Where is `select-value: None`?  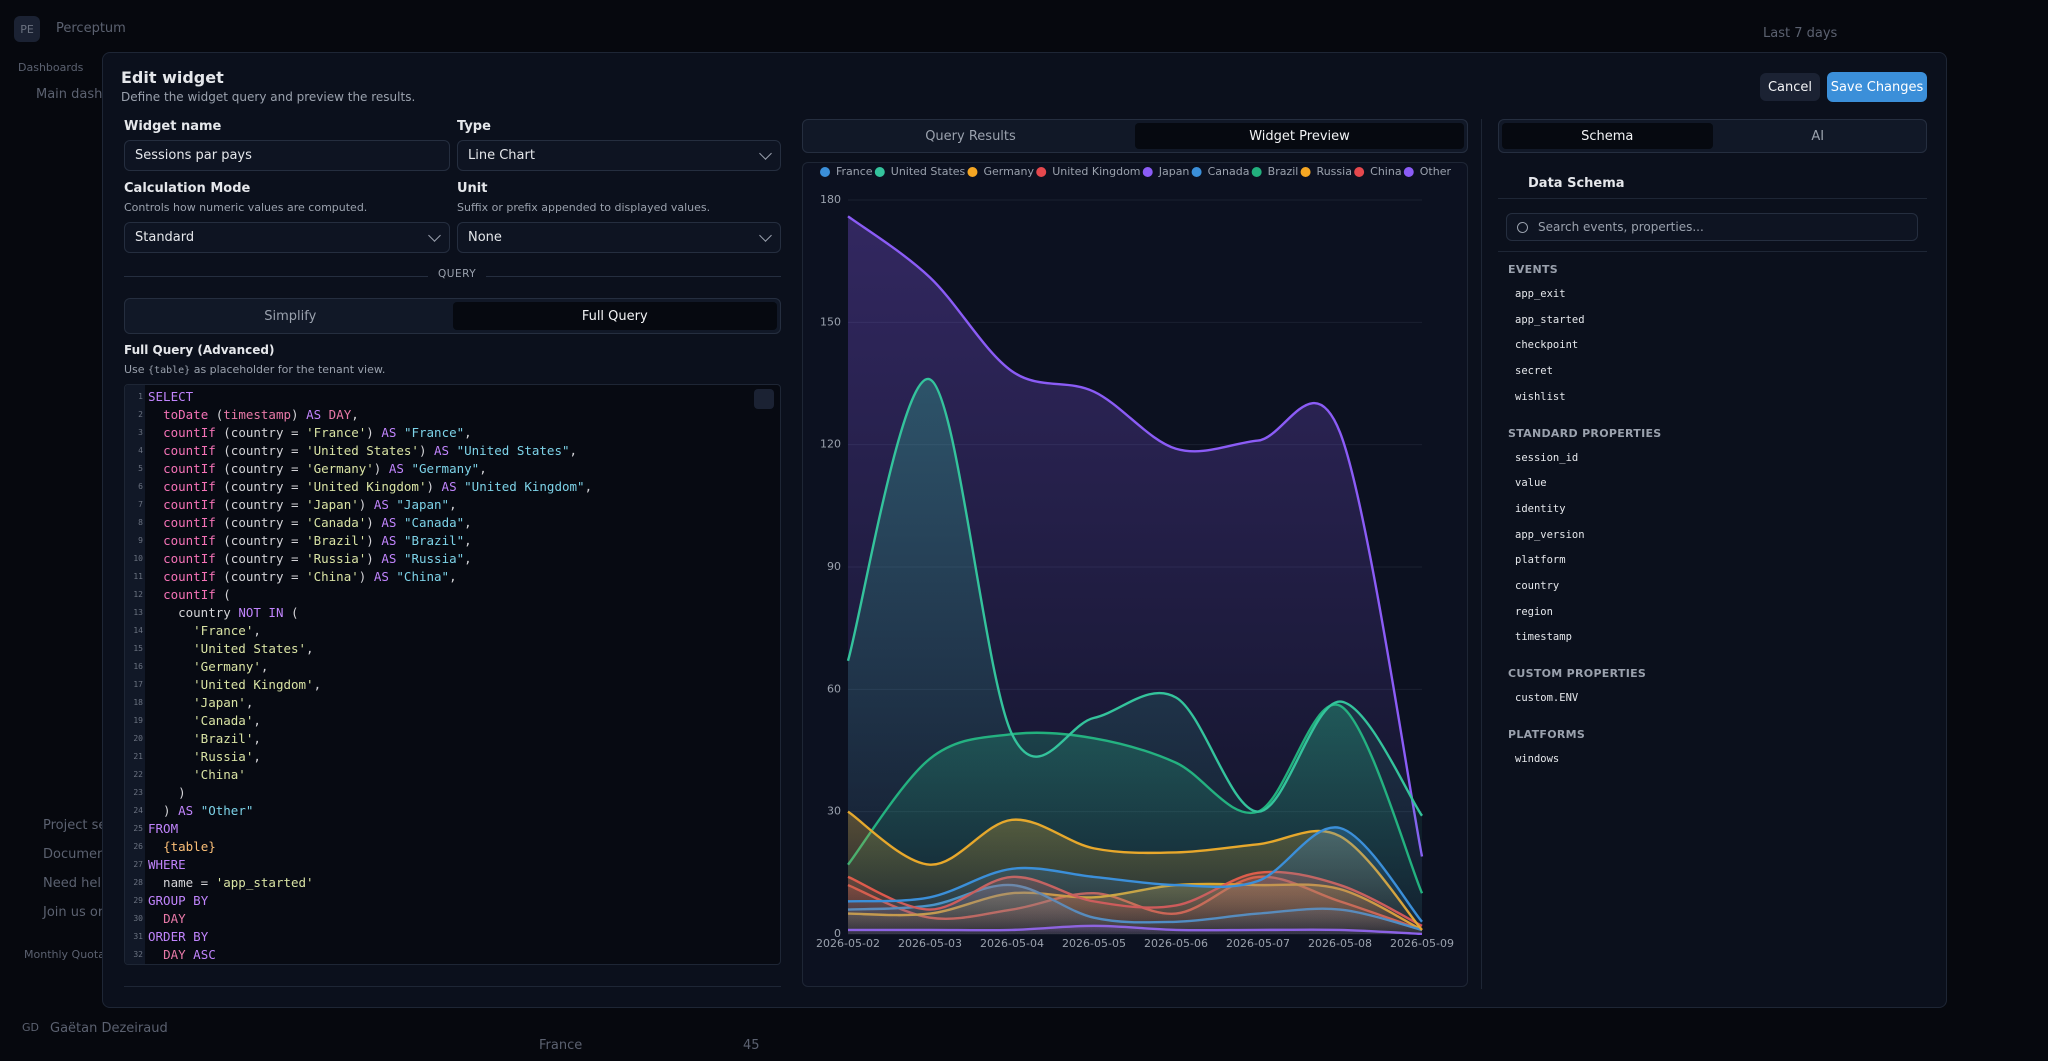
select-value: None is located at coordinates (485, 237).